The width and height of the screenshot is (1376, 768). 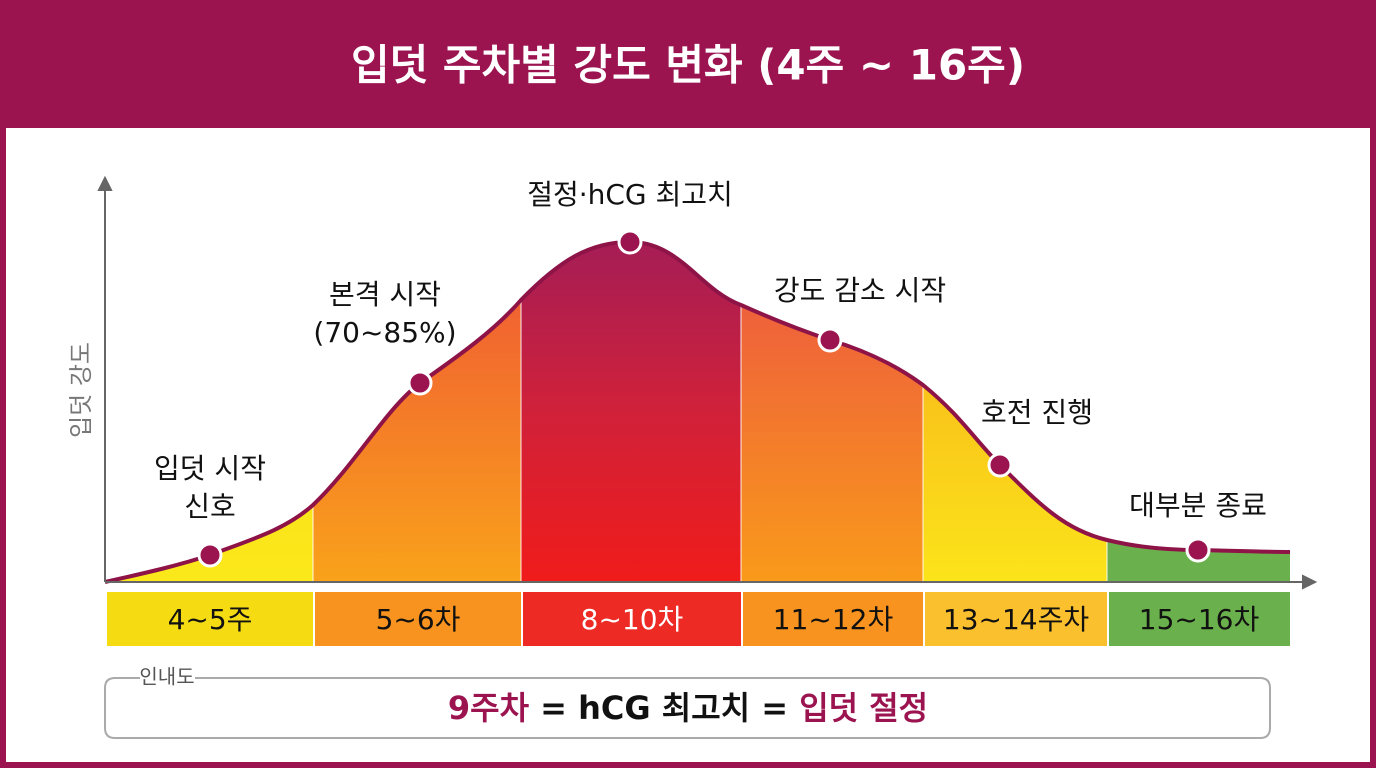 What do you see at coordinates (81, 390) in the screenshot?
I see `y-axis-label: 입덧 강도` at bounding box center [81, 390].